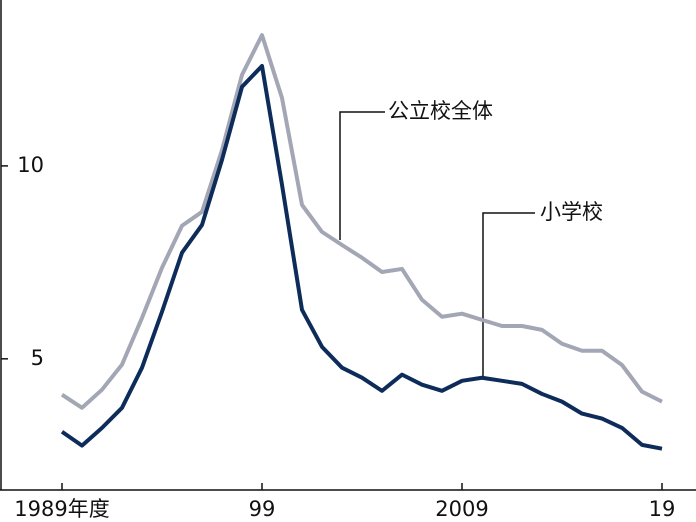  I want to click on x-tick-label: 2009, so click(461, 509).